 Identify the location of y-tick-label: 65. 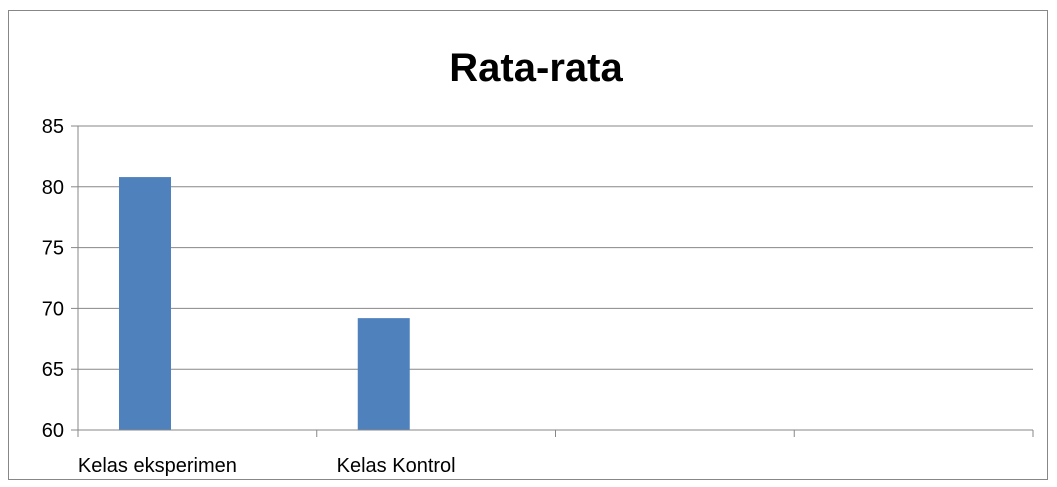
(53, 370).